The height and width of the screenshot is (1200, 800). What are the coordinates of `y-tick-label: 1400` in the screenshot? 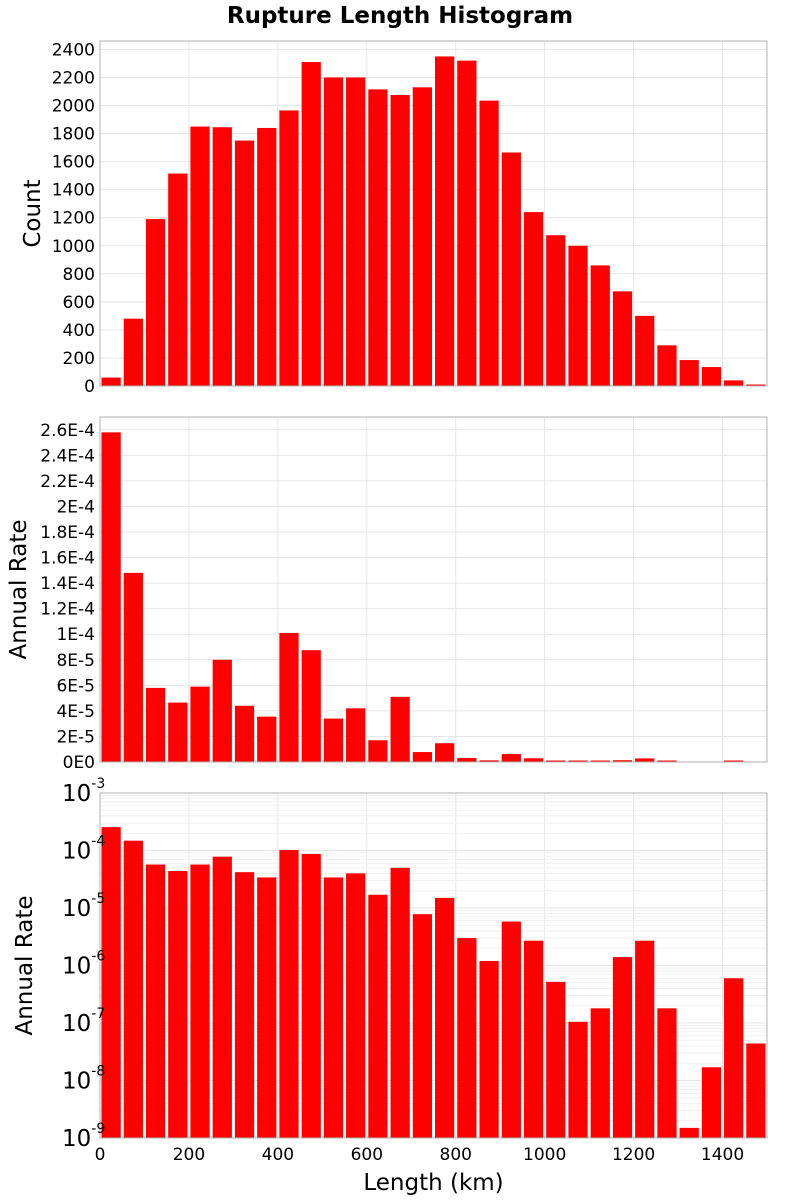 It's located at (73, 191).